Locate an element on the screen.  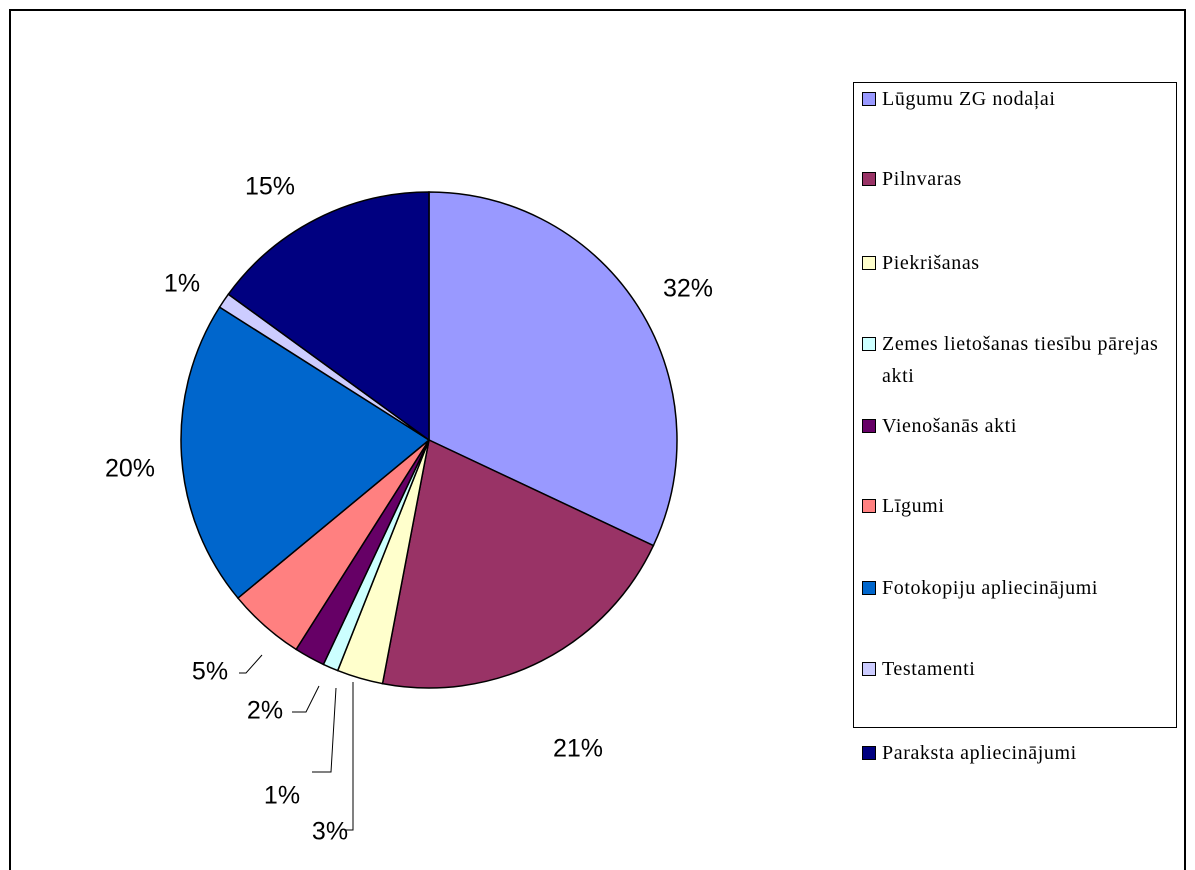
legend-label: Testamenti is located at coordinates (929, 669).